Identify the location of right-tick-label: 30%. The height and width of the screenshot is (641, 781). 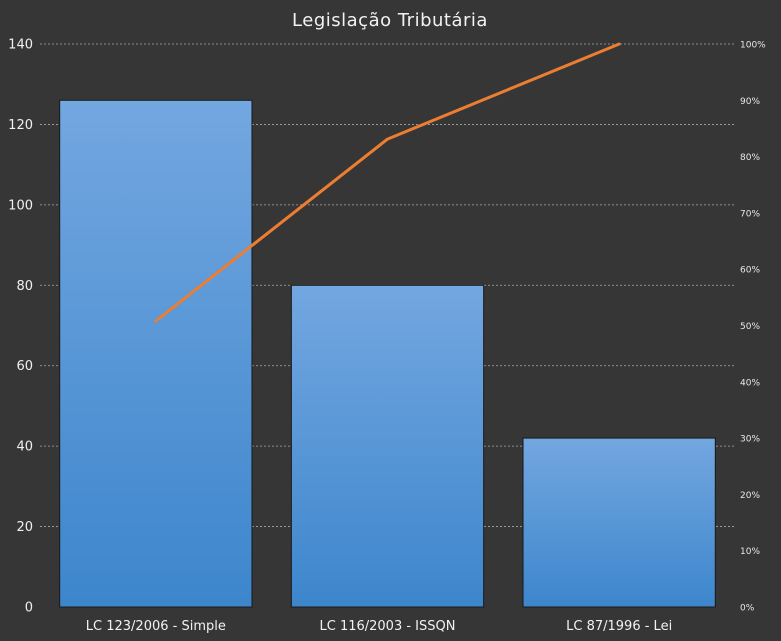
(750, 440).